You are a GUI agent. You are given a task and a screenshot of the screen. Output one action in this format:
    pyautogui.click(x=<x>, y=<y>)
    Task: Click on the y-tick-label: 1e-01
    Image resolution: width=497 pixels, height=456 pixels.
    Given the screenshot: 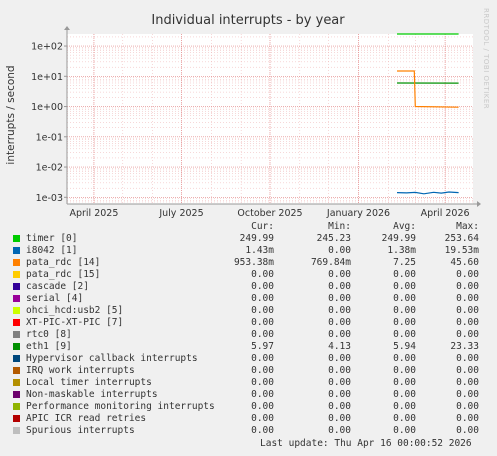 What is the action you would take?
    pyautogui.click(x=49, y=137)
    